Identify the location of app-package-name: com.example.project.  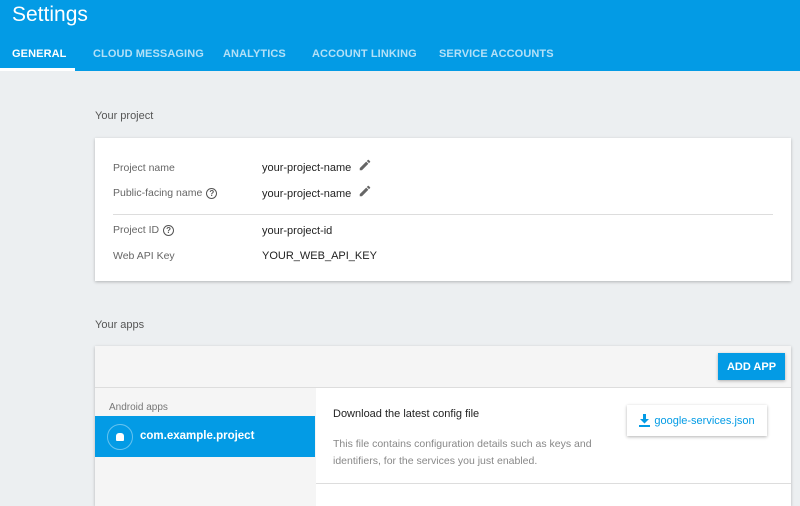
(197, 436).